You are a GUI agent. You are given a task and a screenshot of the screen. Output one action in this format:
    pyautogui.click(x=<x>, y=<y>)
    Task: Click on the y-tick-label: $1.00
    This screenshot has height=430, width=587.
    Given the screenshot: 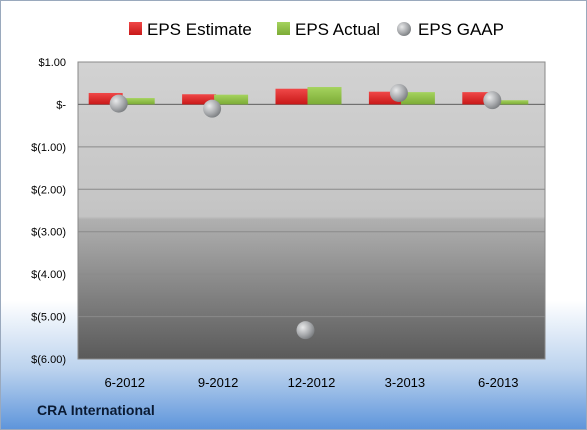 What is the action you would take?
    pyautogui.click(x=52, y=63)
    